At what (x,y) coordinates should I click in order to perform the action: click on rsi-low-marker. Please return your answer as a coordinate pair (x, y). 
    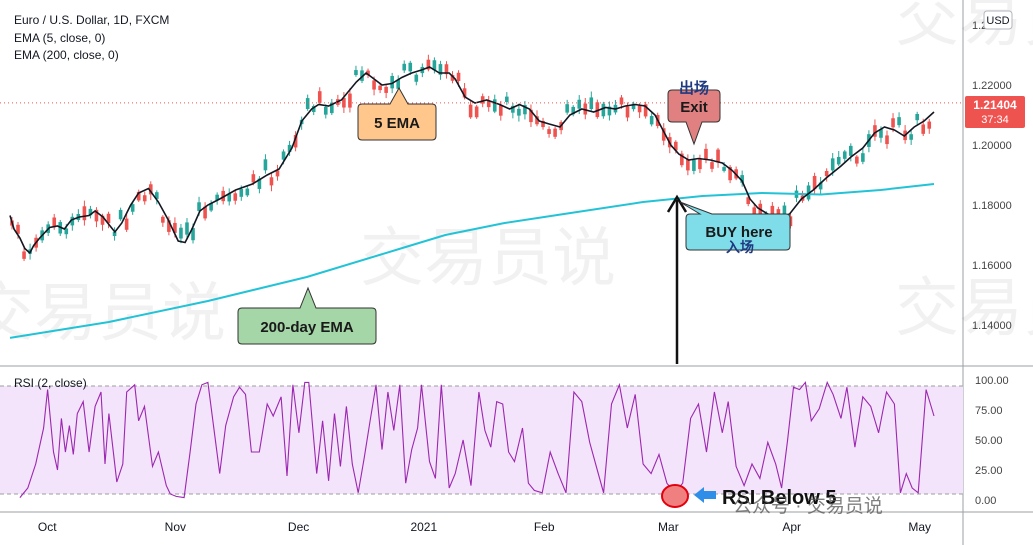
    Looking at the image, I should click on (675, 496).